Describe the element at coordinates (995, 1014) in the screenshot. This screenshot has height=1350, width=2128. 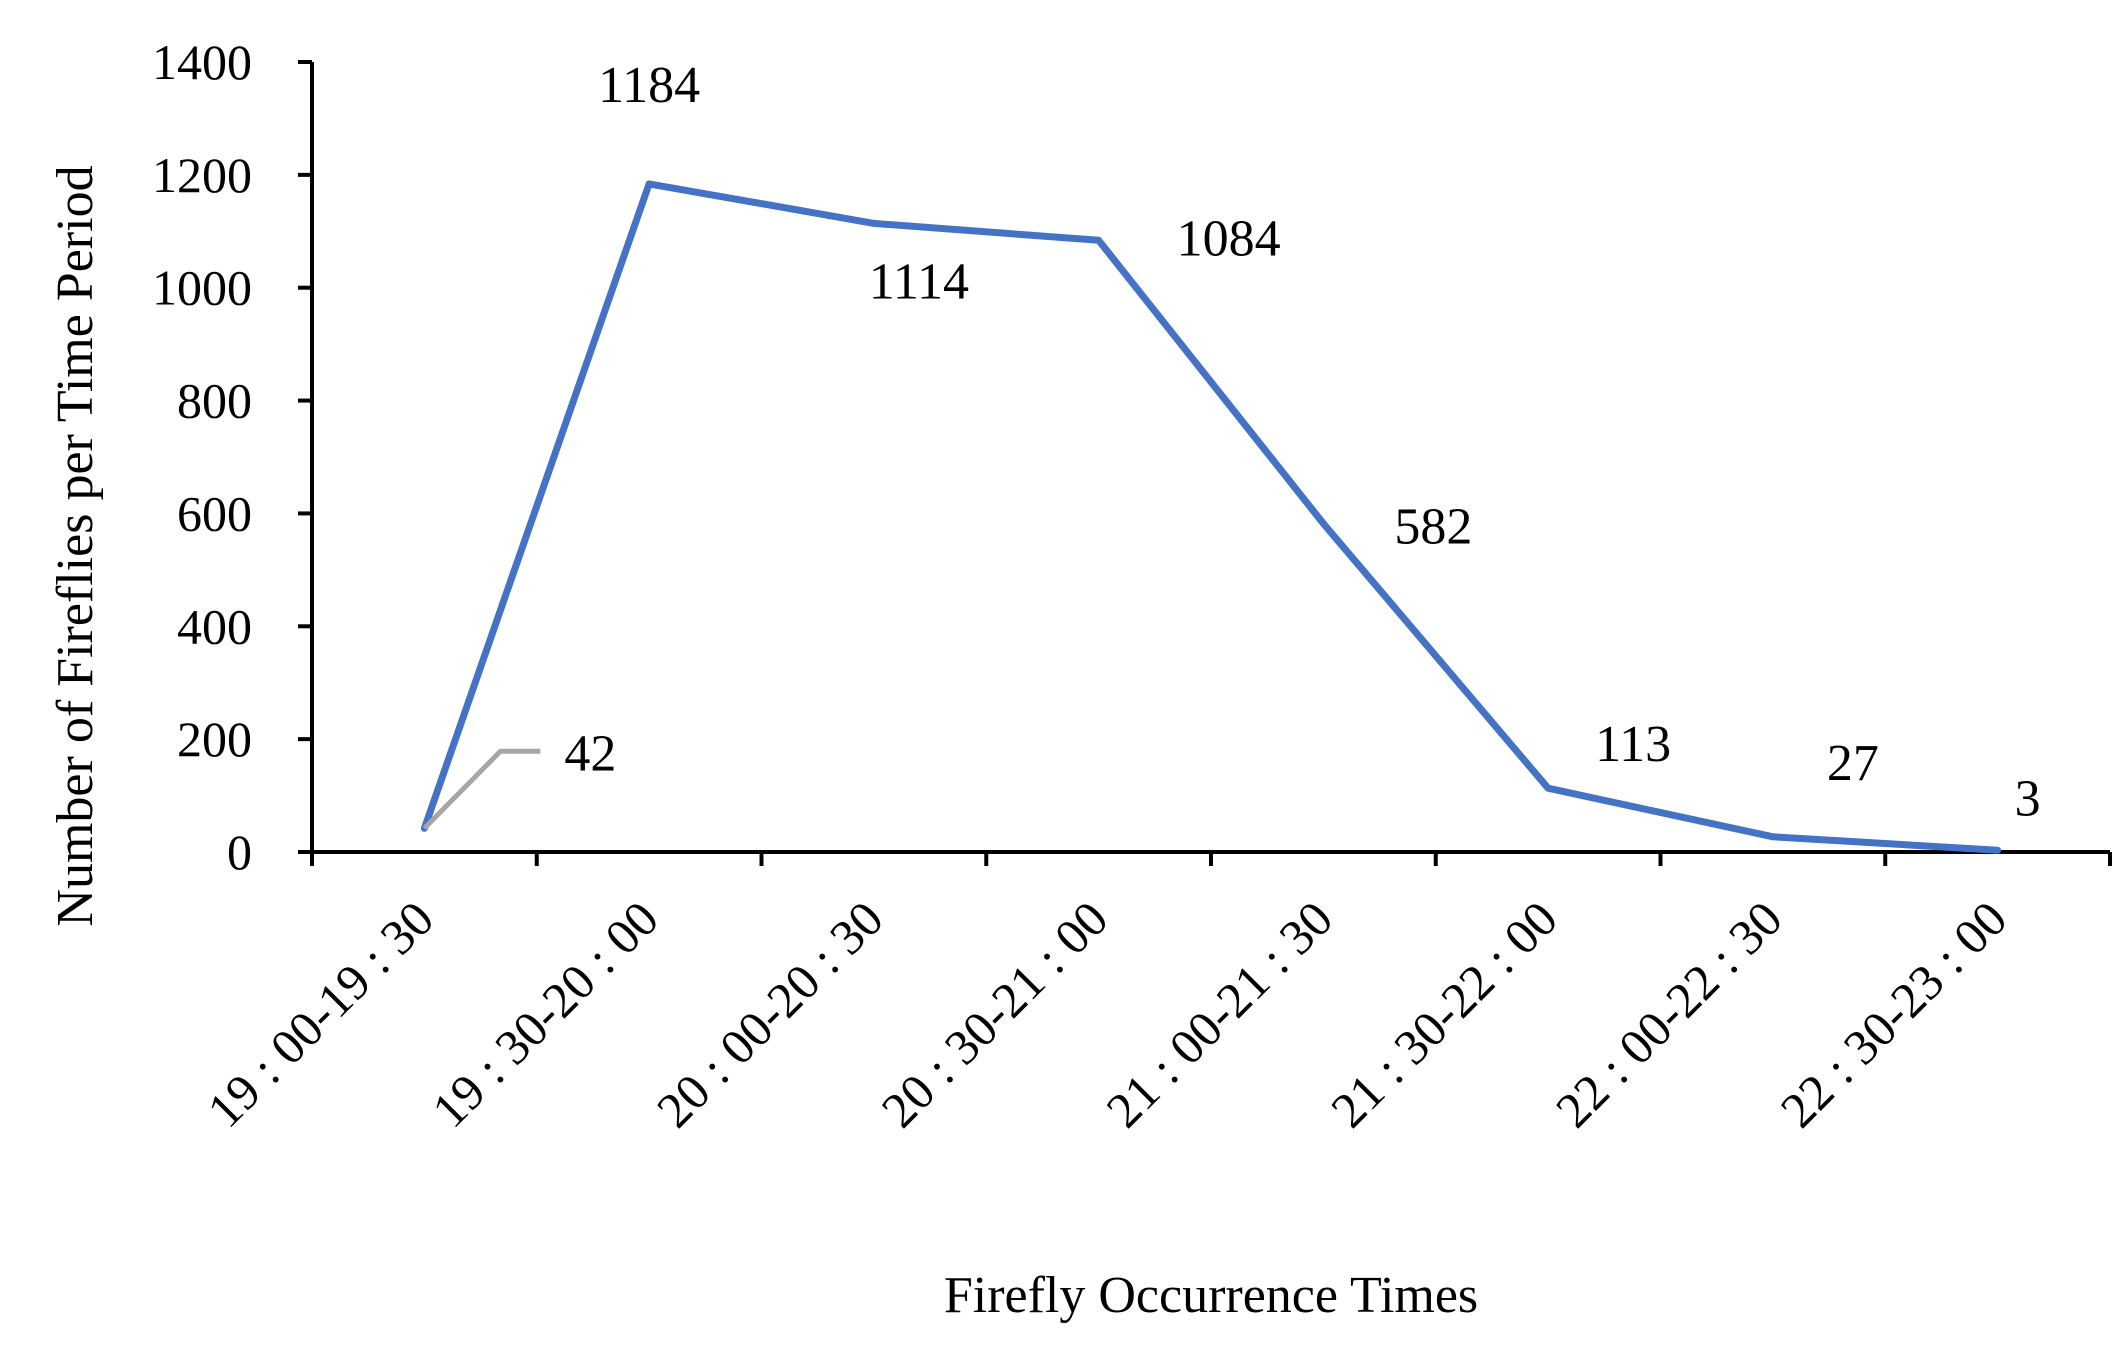
I see `x-tick-label: 20 : 30-21 : 00` at that location.